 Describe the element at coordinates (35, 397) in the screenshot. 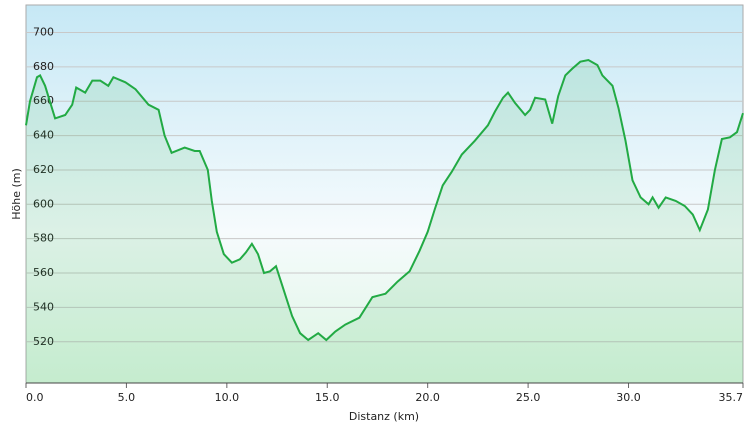

I see `x-tick-label: 0.0` at that location.